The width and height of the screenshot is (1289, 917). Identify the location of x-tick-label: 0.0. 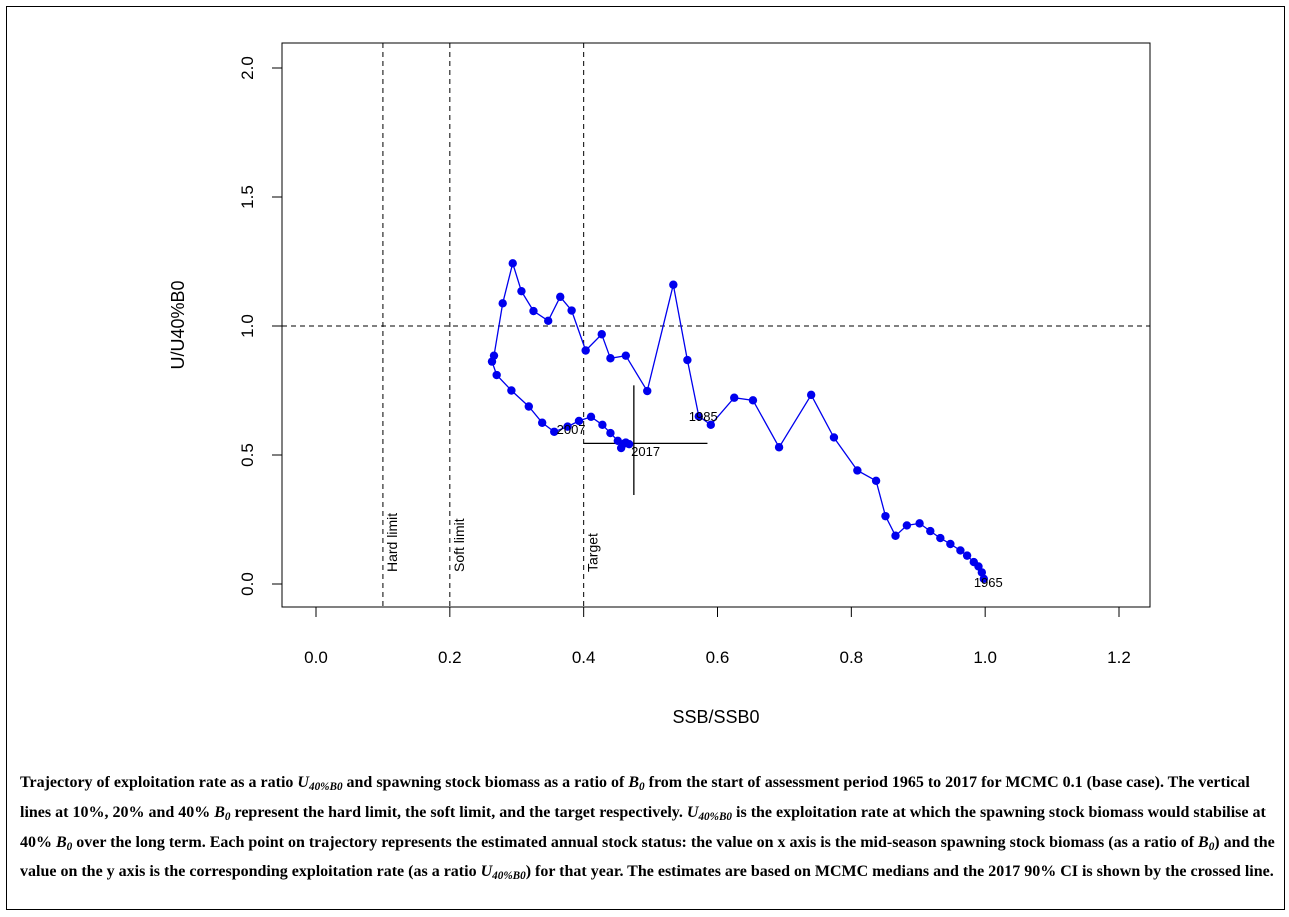
(316, 657).